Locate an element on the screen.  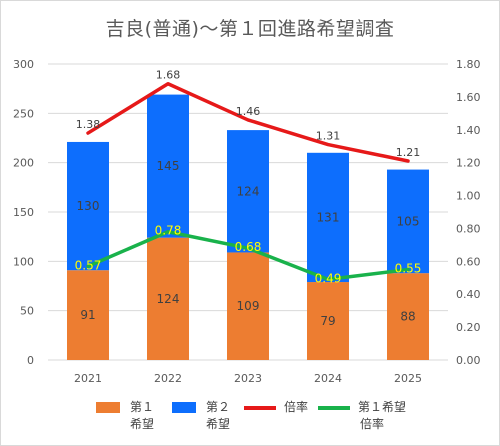
first-choice-ratio-label: 0.49 is located at coordinates (328, 278).